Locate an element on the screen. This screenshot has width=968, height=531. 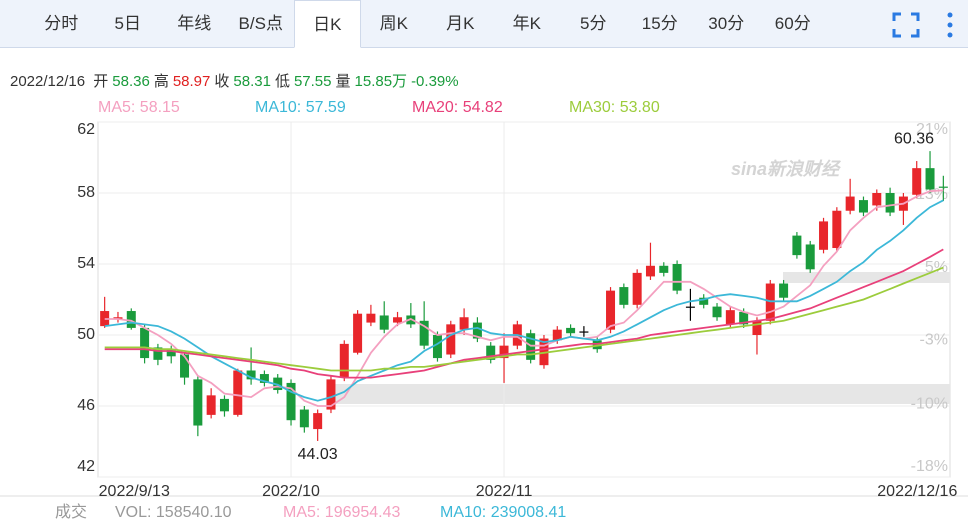
tab: 周K is located at coordinates (393, 23).